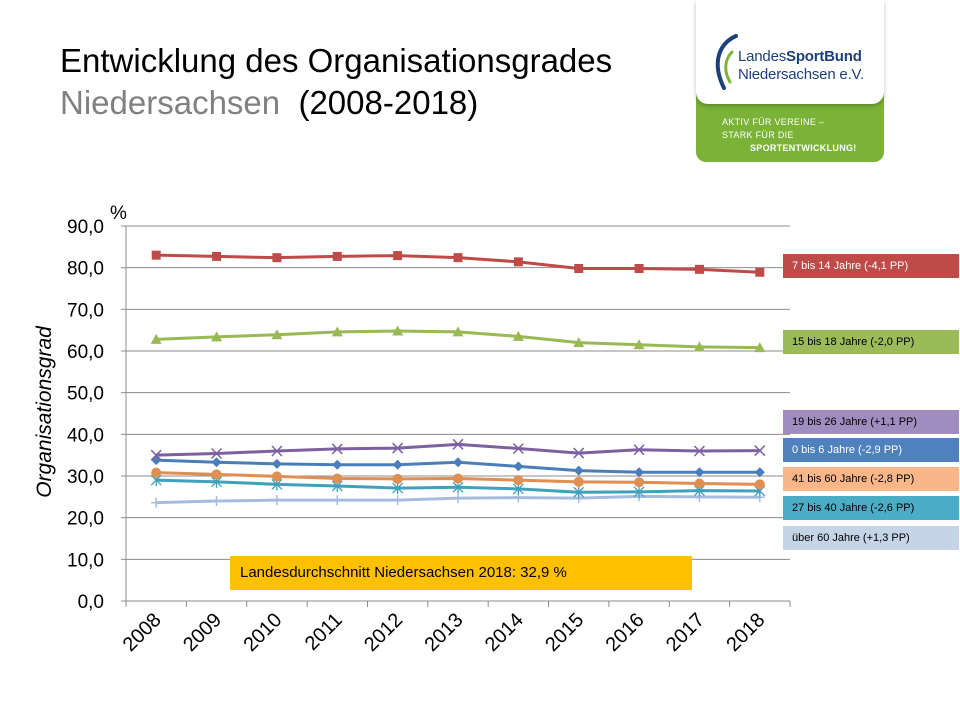  What do you see at coordinates (85, 227) in the screenshot?
I see `y-tick-label: 90,0` at bounding box center [85, 227].